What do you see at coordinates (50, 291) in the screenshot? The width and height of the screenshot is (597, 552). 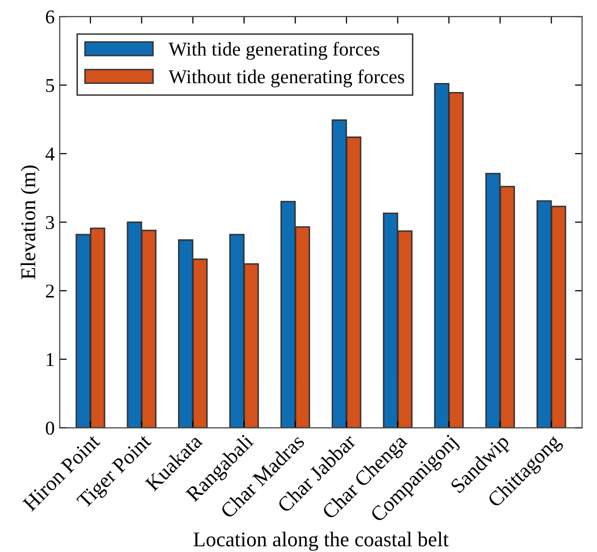 I see `y-tick-label: 2` at bounding box center [50, 291].